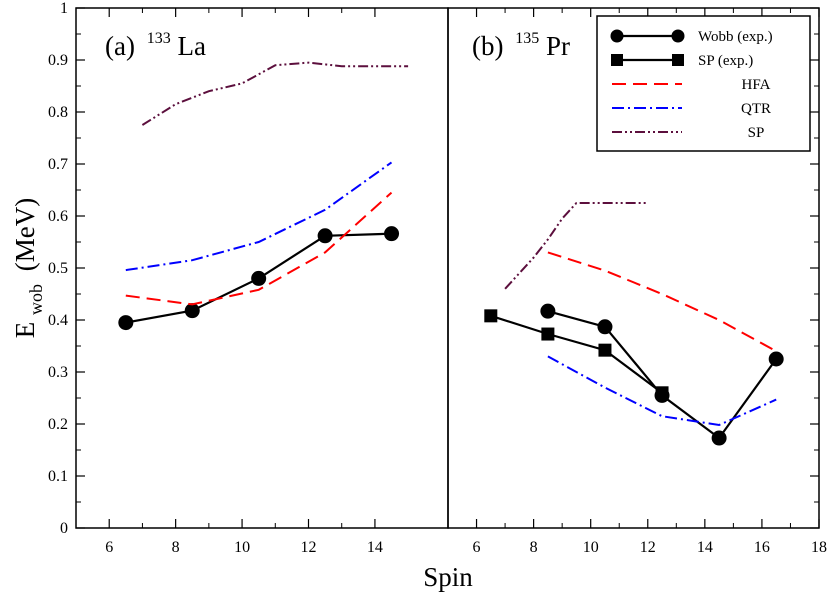 Image resolution: width=830 pixels, height=597 pixels. Describe the element at coordinates (756, 133) in the screenshot. I see `legend-label-sp: SP` at that location.